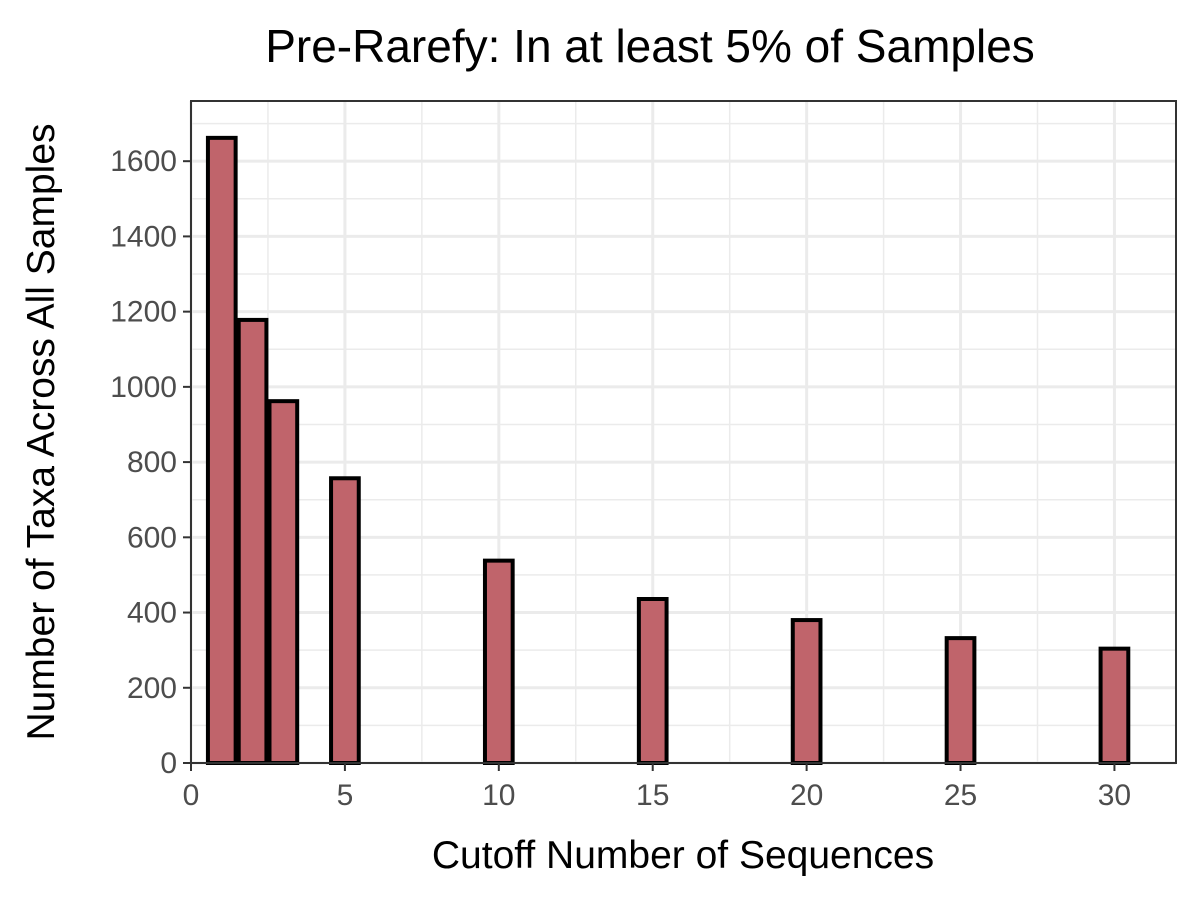 The height and width of the screenshot is (900, 1200). I want to click on x-tick-label: 25, so click(960, 795).